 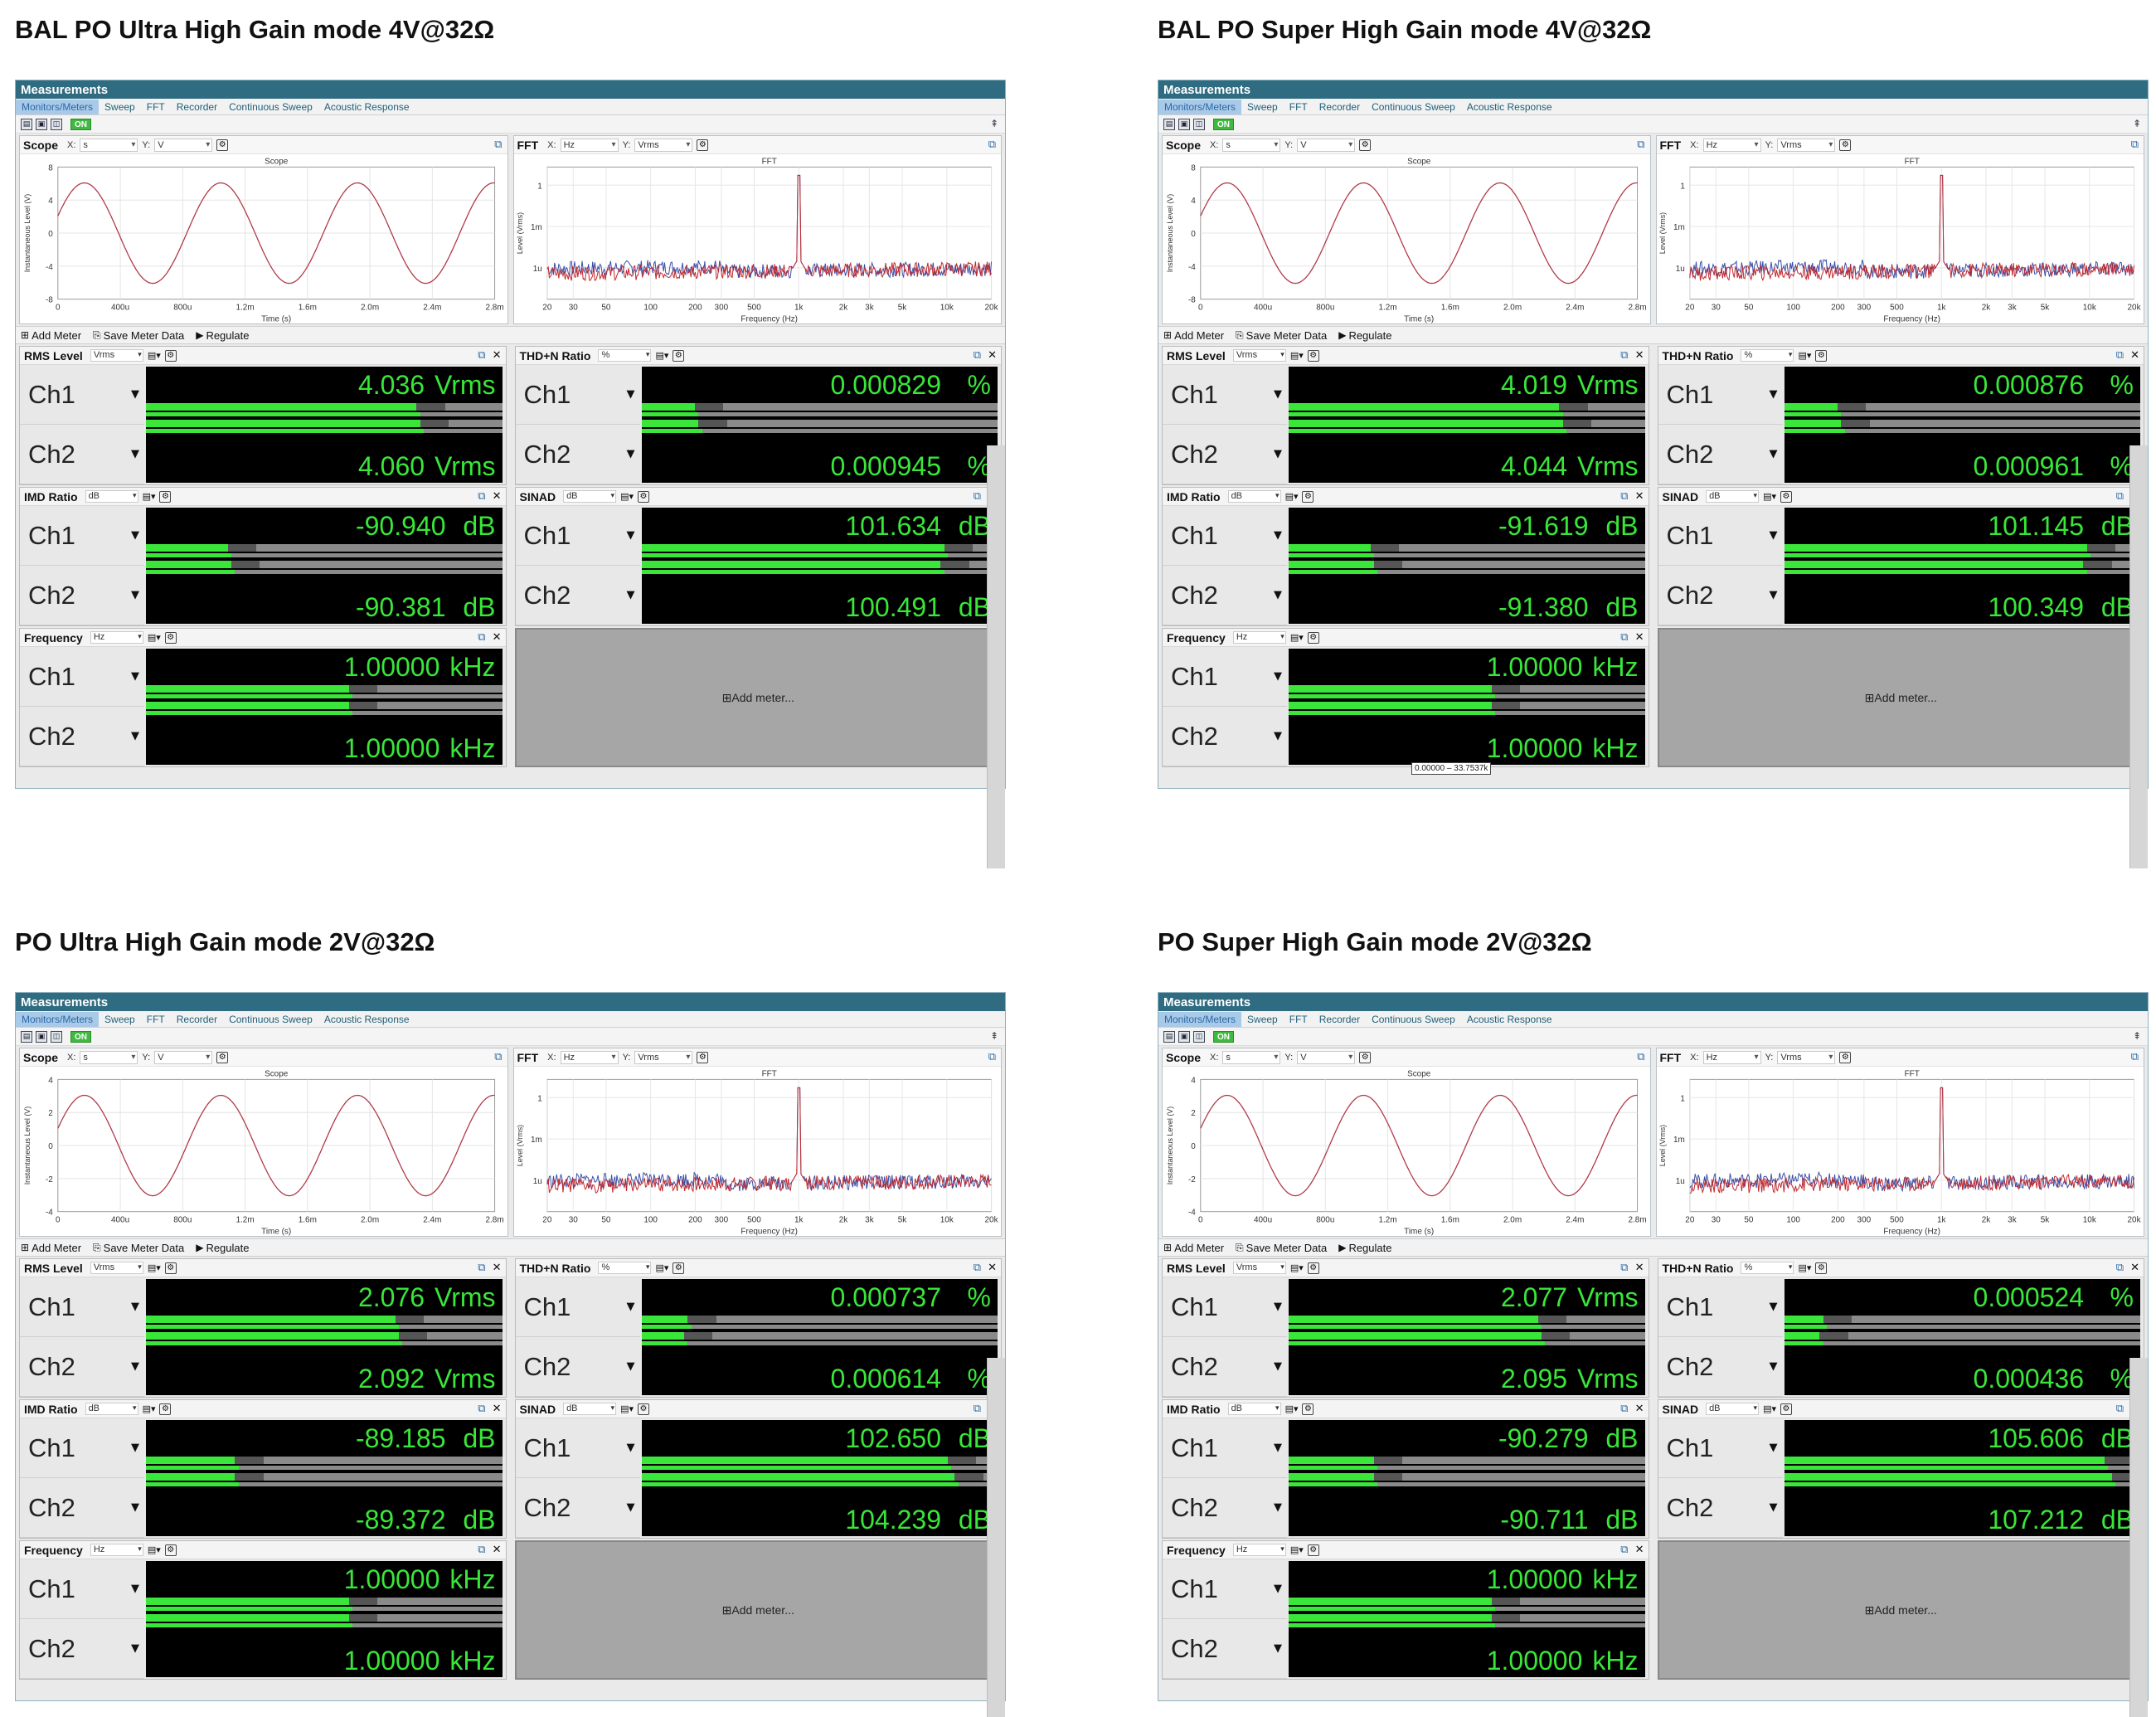 I want to click on unit-select: Hz, so click(x=116, y=637).